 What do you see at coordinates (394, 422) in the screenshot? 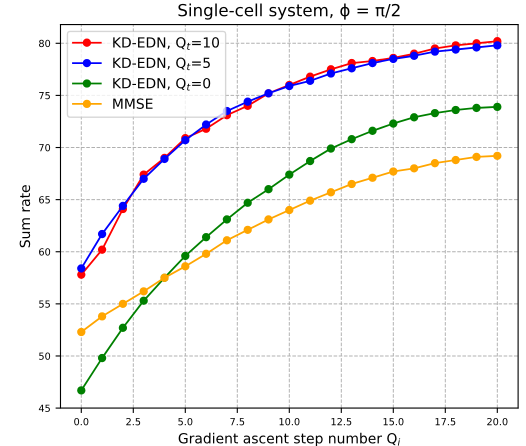
I see `x-tick-label: 15.0` at bounding box center [394, 422].